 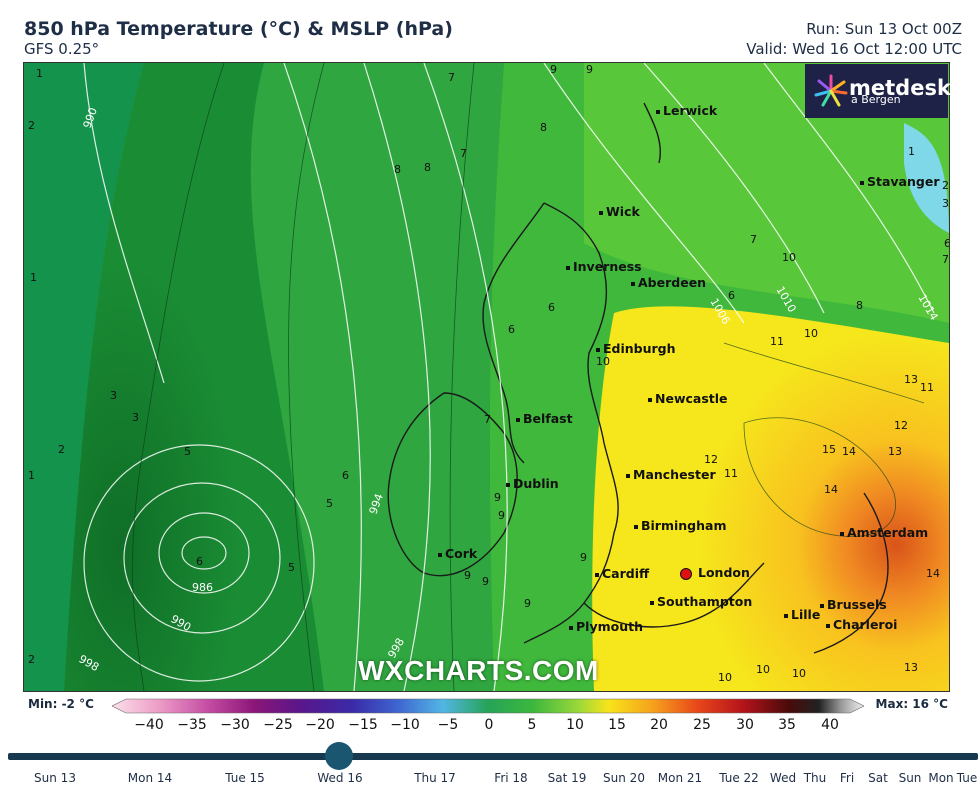 I want to click on legend-max: Max: 16 °C, so click(x=911, y=704).